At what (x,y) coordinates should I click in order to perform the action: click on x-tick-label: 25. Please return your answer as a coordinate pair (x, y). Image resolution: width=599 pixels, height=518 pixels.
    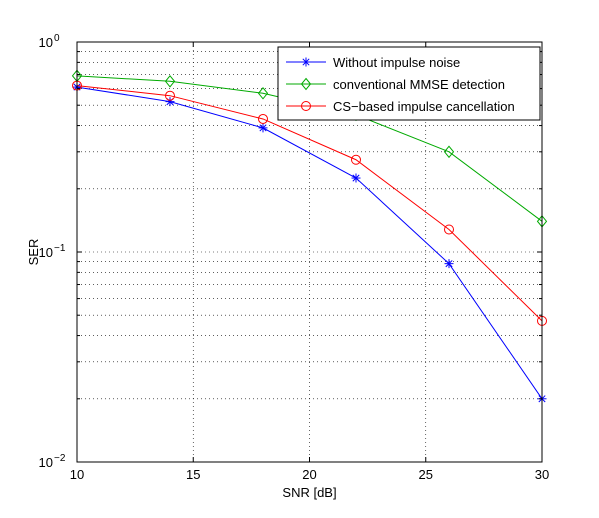
    Looking at the image, I should click on (426, 474).